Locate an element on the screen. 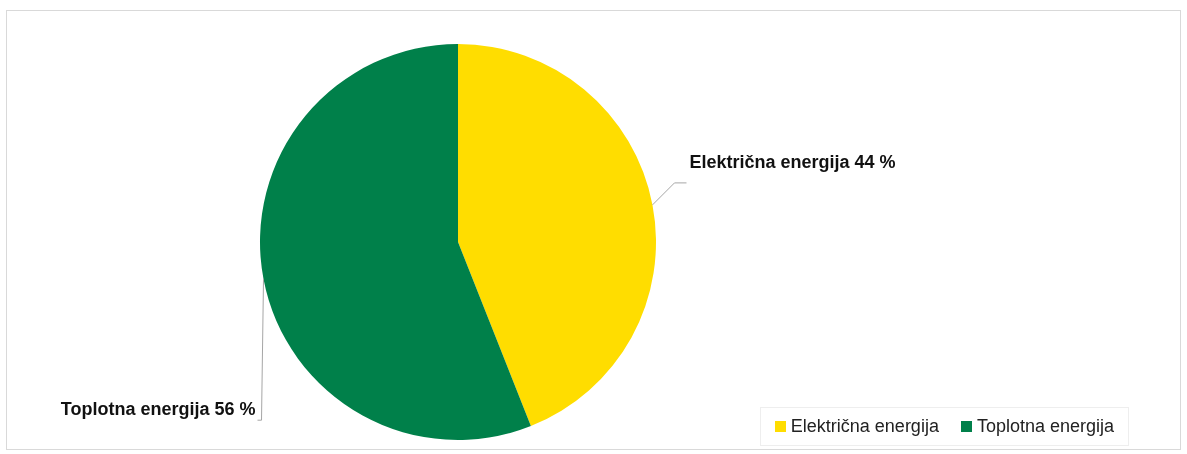 The width and height of the screenshot is (1187, 454). legend-label: Toplotna energija is located at coordinates (1044, 426).